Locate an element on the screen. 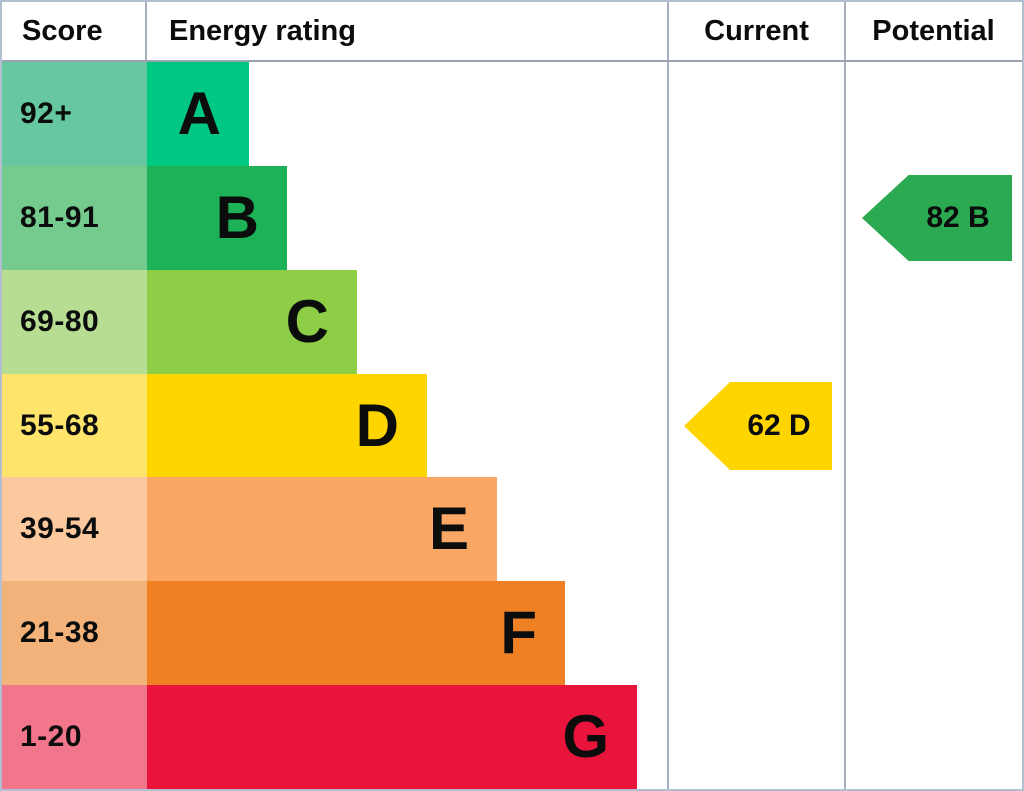  band-letter-e: E is located at coordinates (448, 529).